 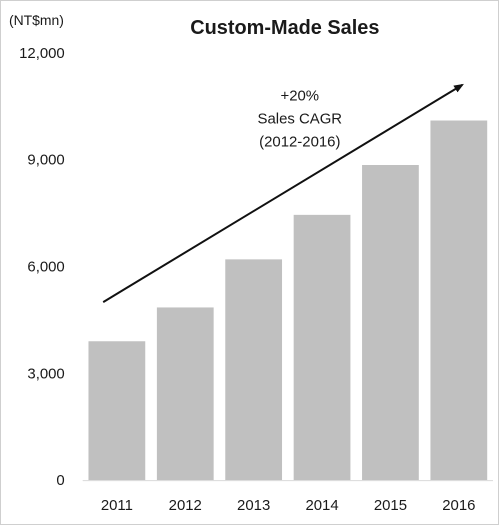 I want to click on x-tick-label: 2015, so click(x=390, y=505).